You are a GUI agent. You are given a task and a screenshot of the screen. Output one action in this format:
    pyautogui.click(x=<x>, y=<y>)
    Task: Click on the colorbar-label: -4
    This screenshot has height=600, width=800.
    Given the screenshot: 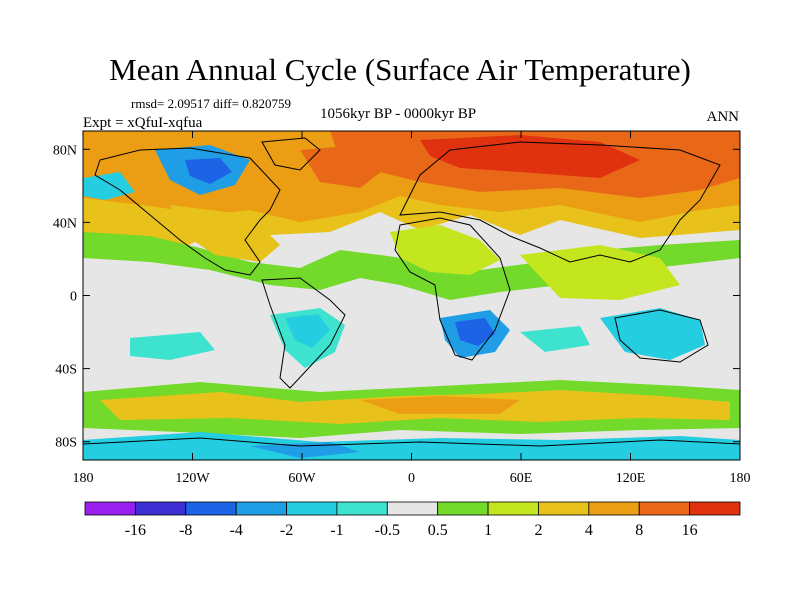 What is the action you would take?
    pyautogui.click(x=235, y=530)
    